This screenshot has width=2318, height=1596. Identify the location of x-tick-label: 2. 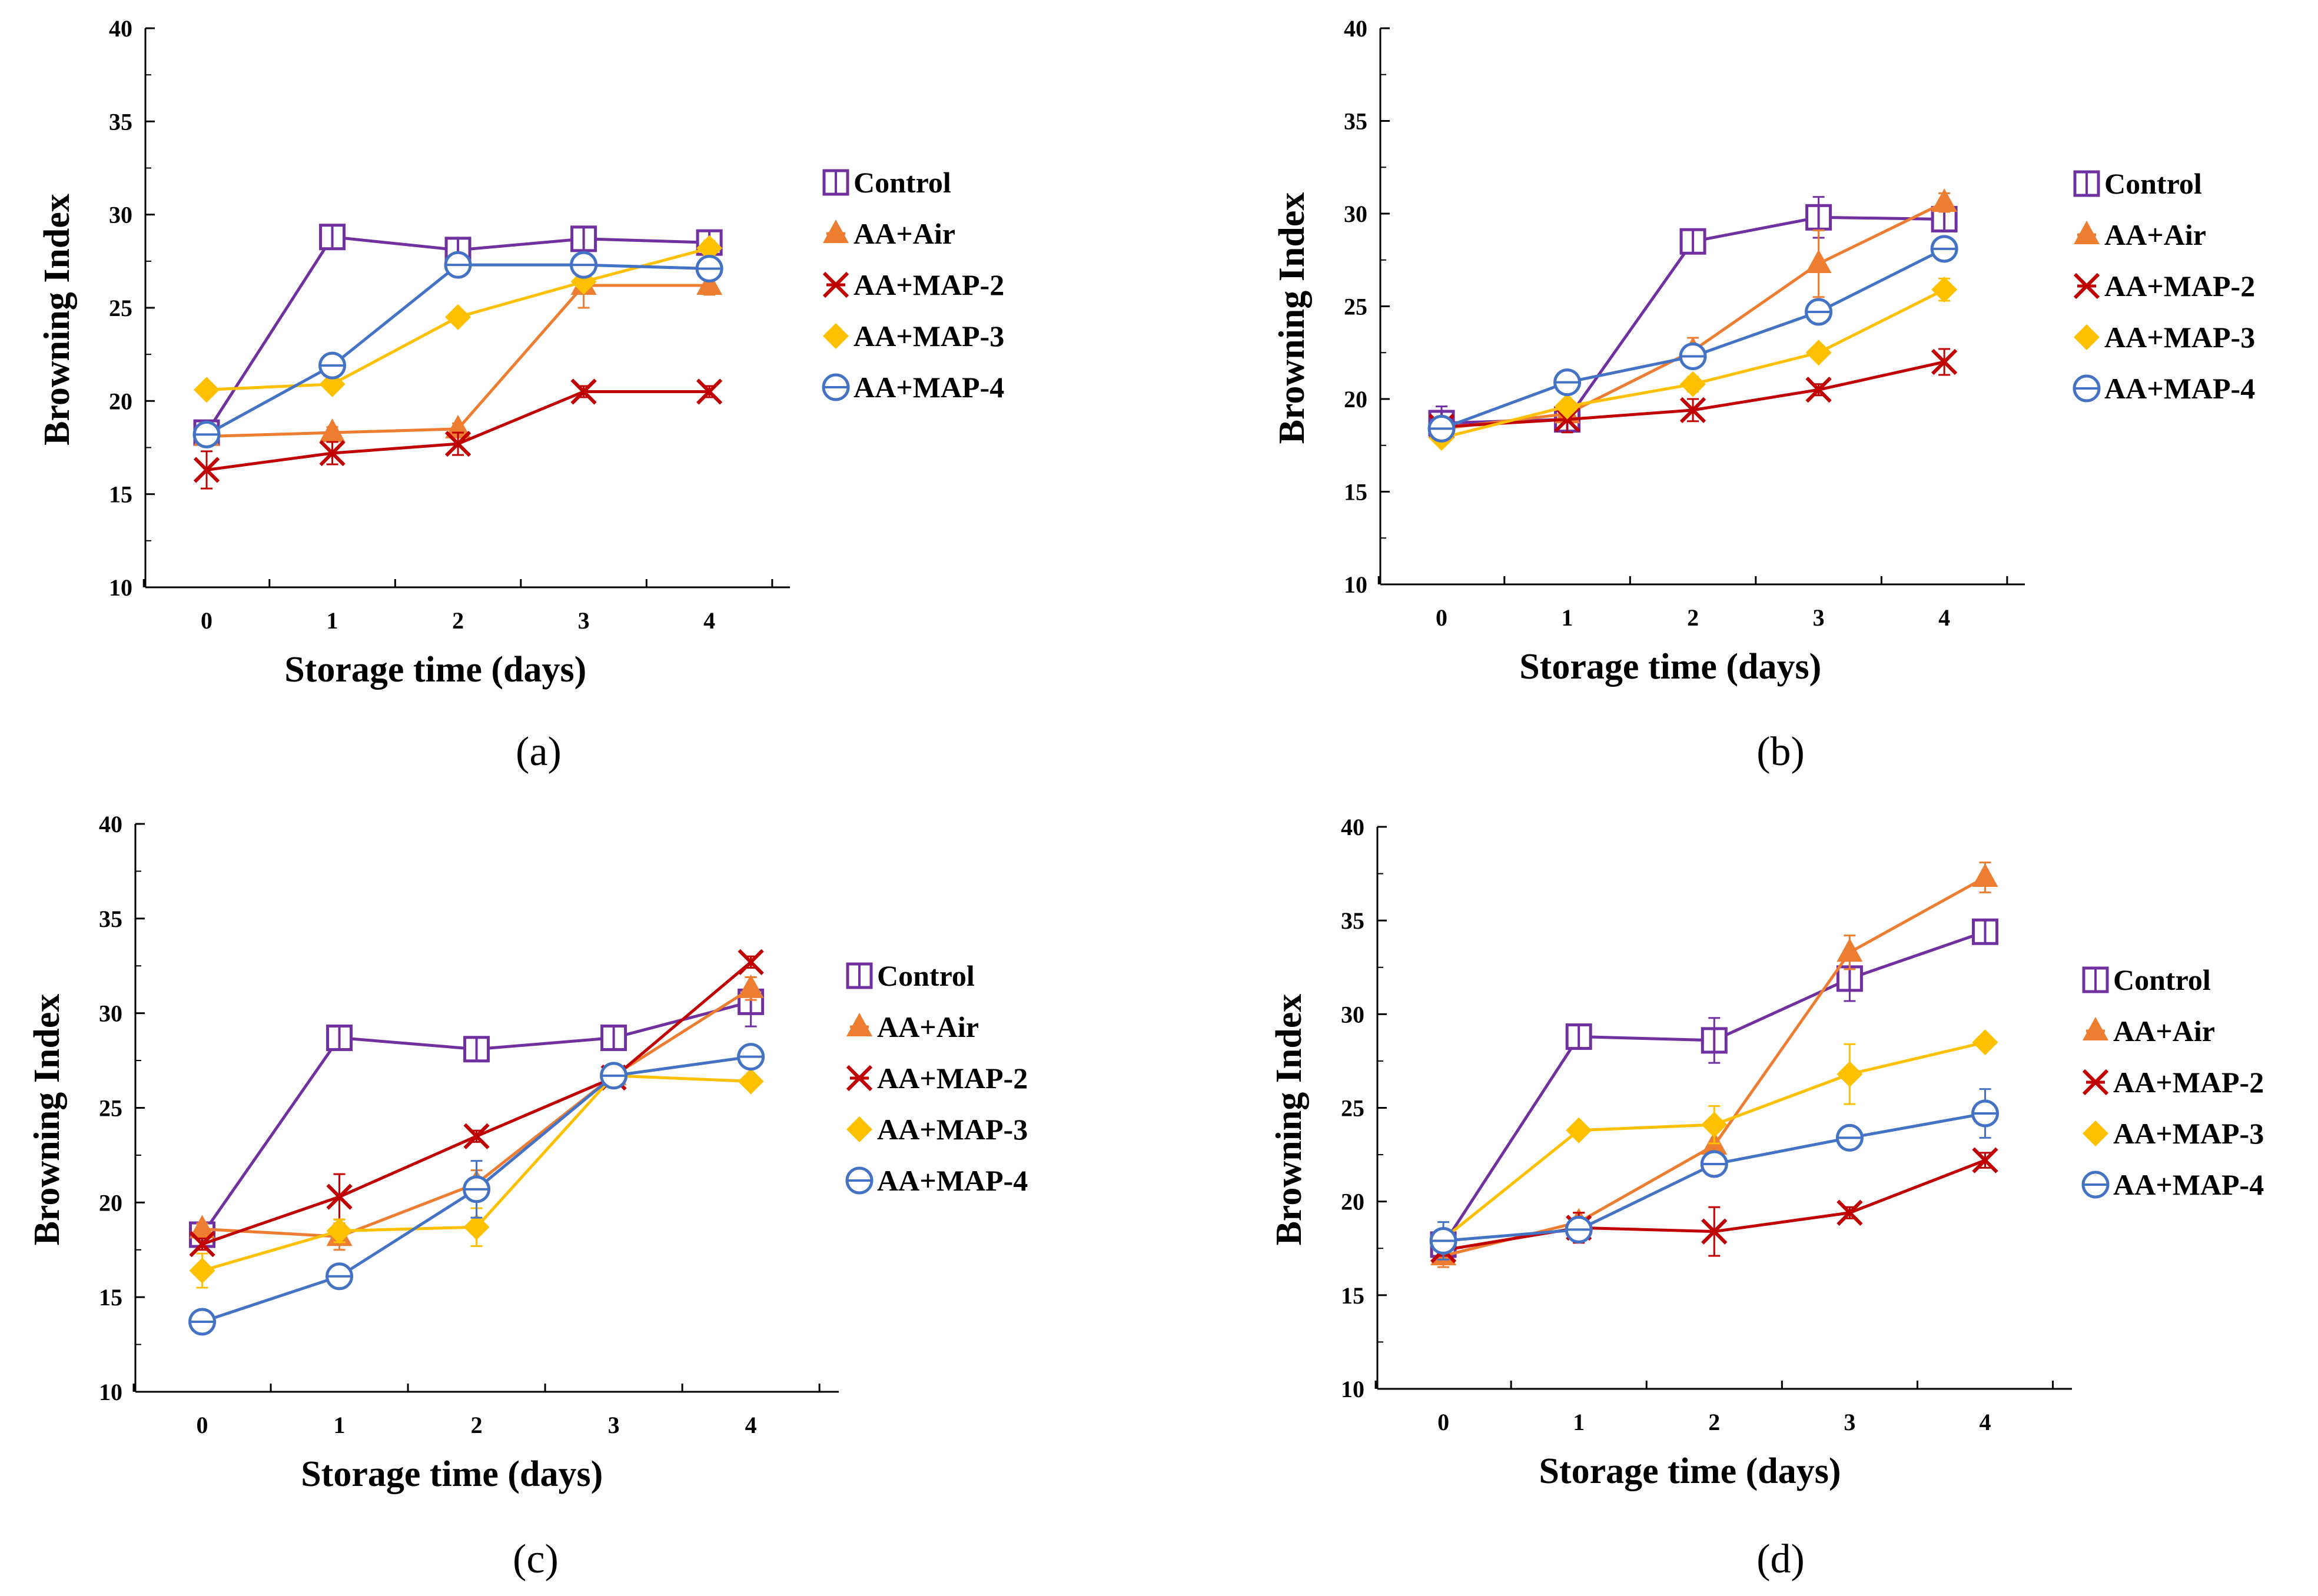
(458, 621).